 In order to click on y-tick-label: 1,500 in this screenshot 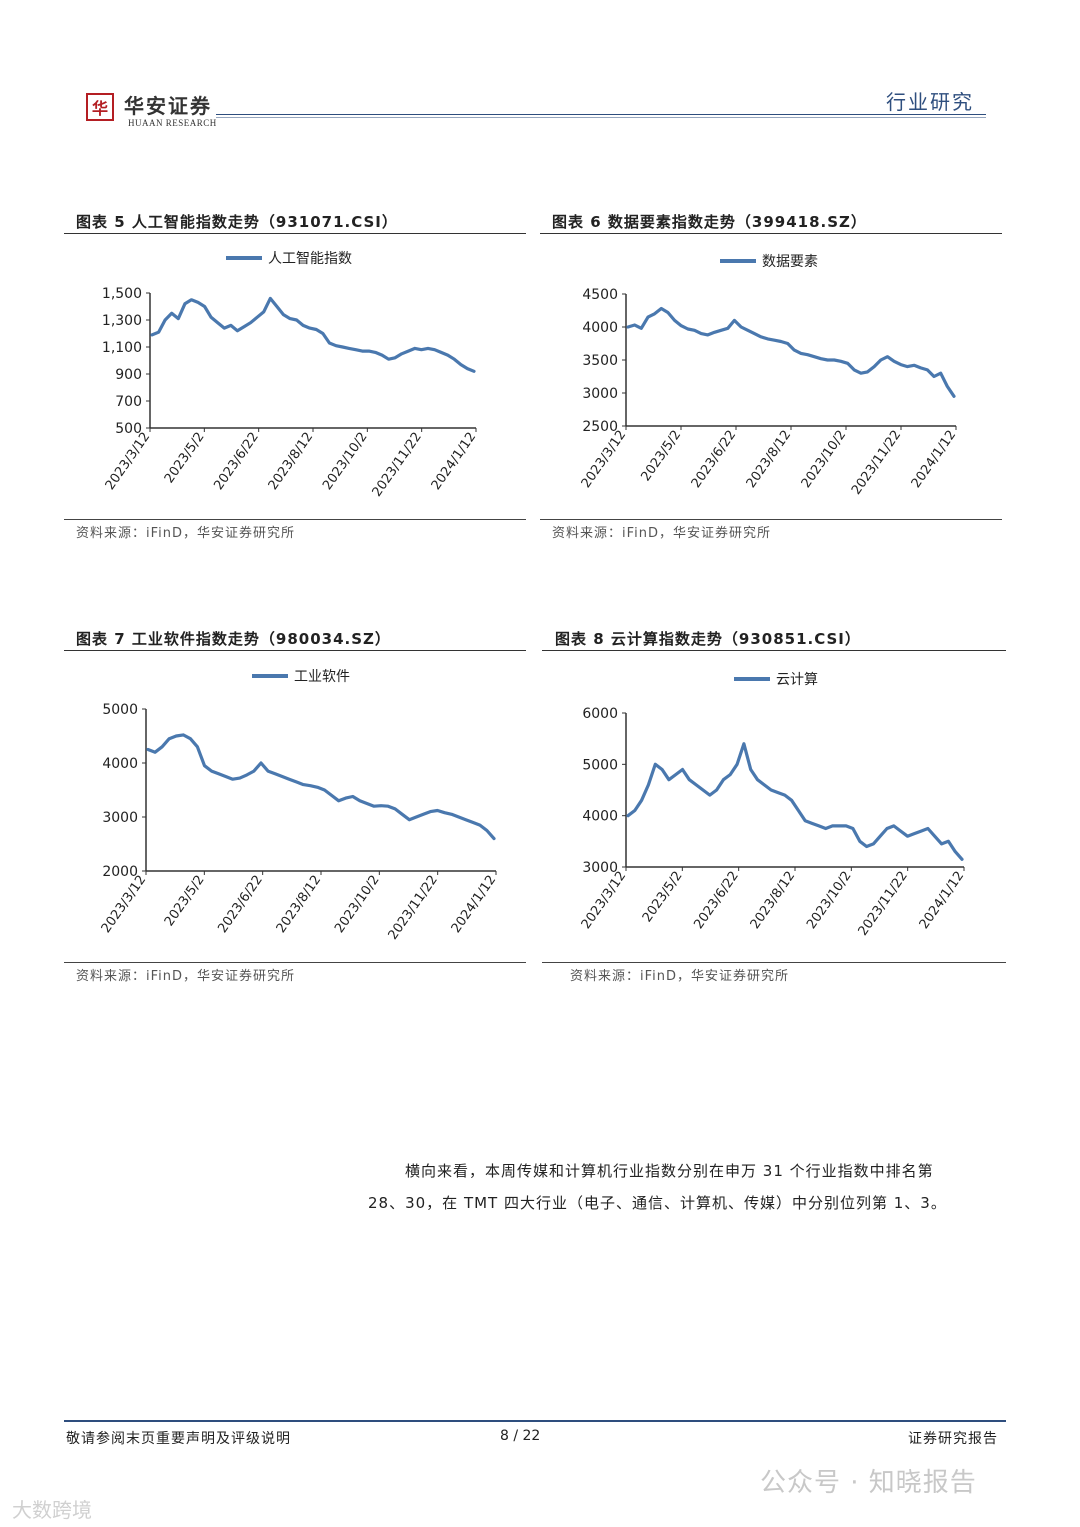, I will do `click(122, 294)`.